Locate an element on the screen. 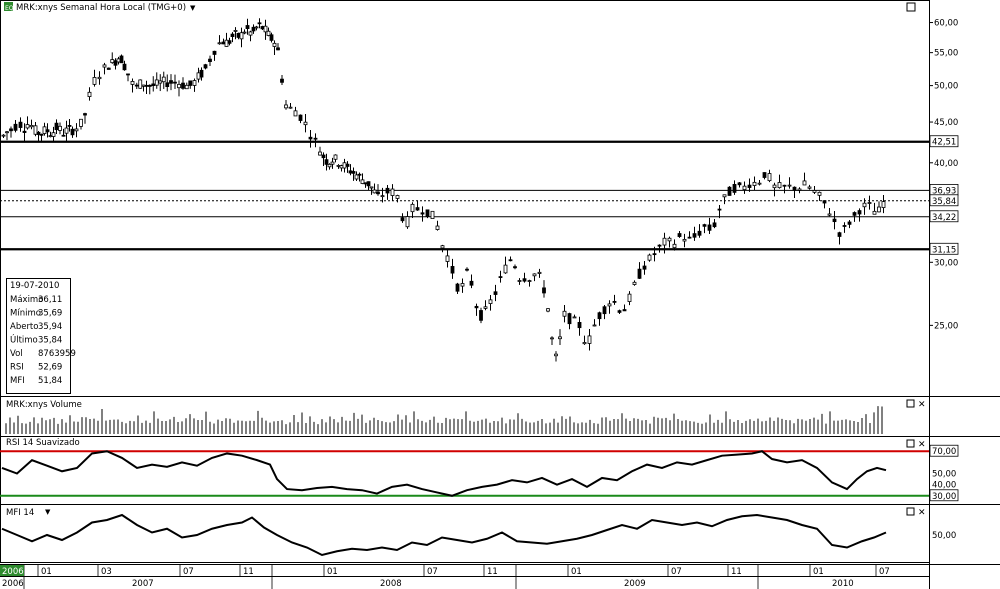 The height and width of the screenshot is (589, 1000). chart-title: MRK:xnys Semanal Hora Local (TMG+0) is located at coordinates (101, 8).